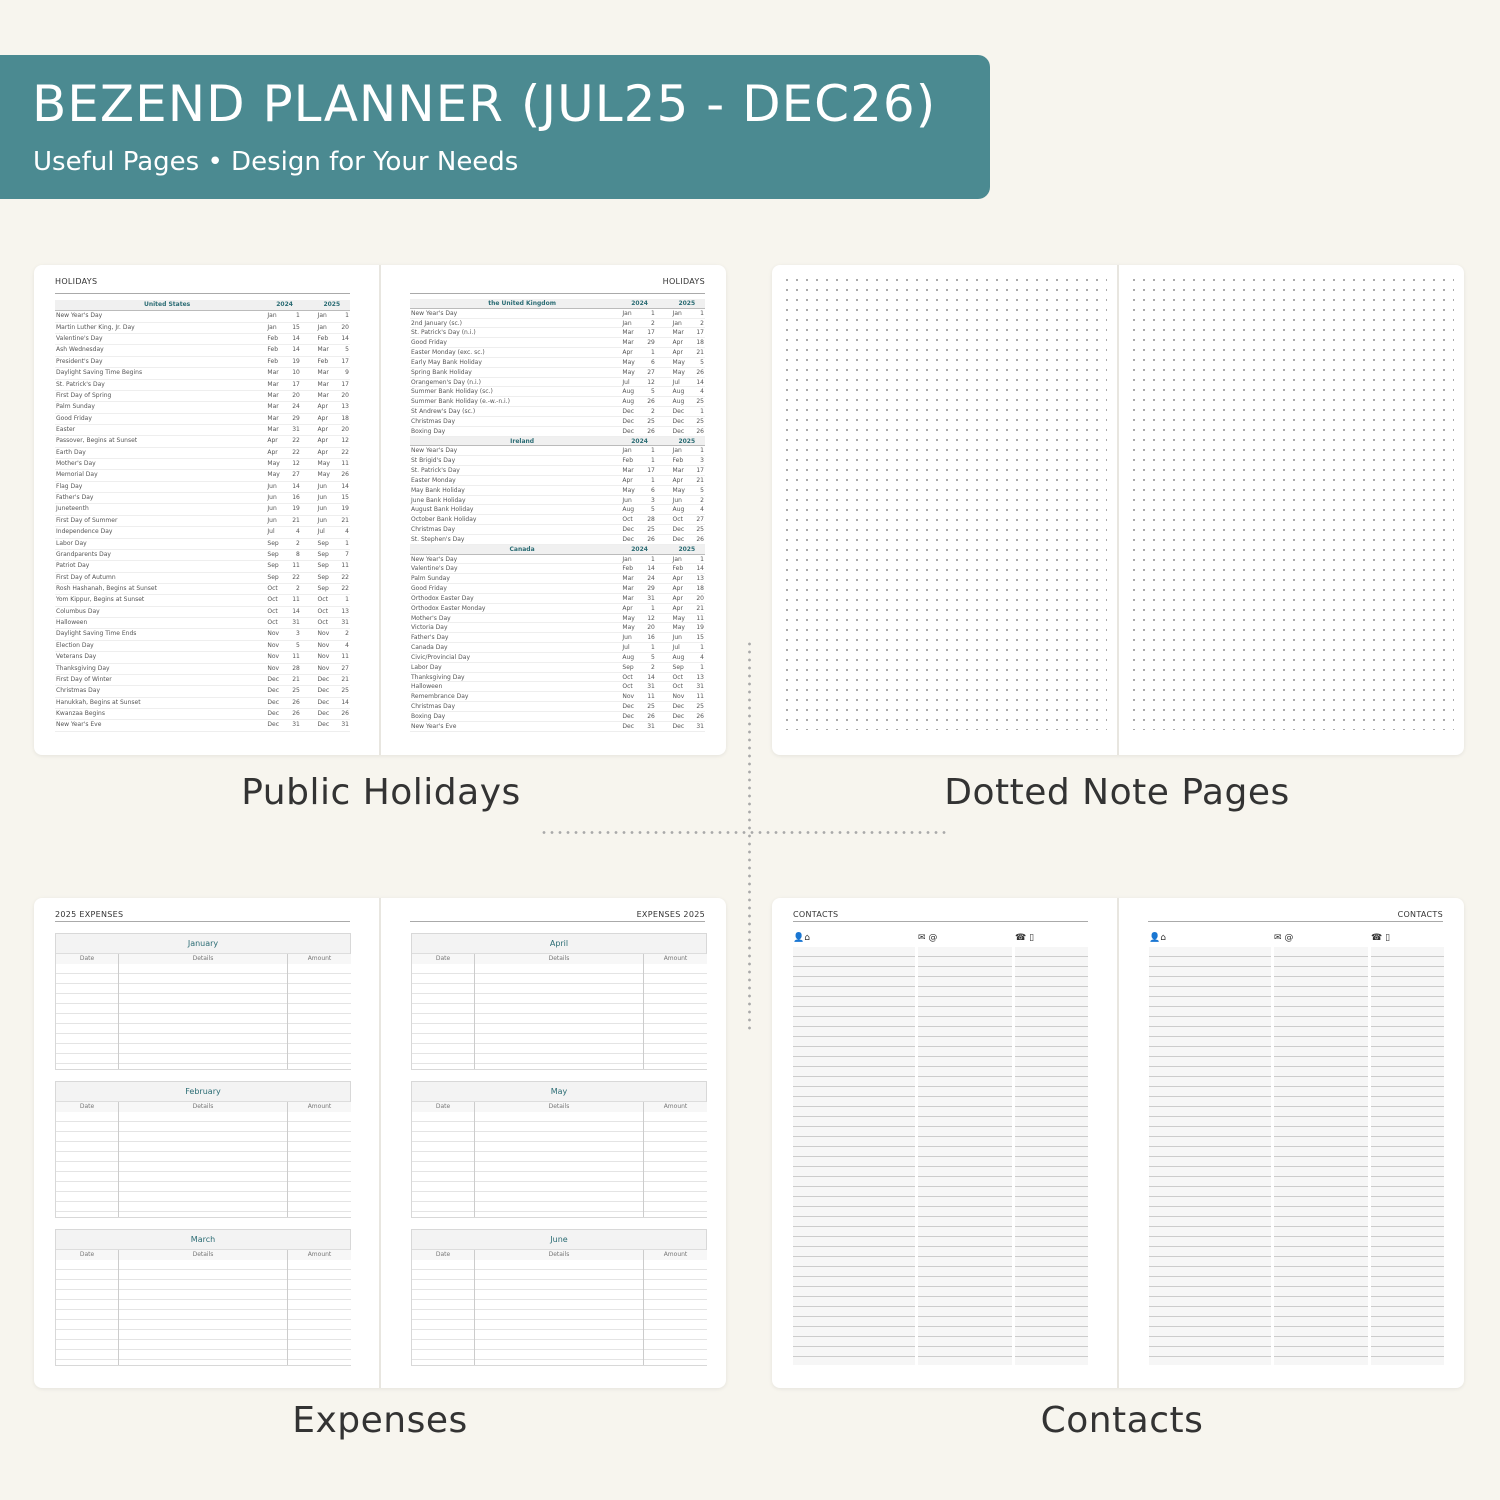 This screenshot has width=1500, height=1500. Describe the element at coordinates (700, 628) in the screenshot. I see `day-2025: 19` at that location.